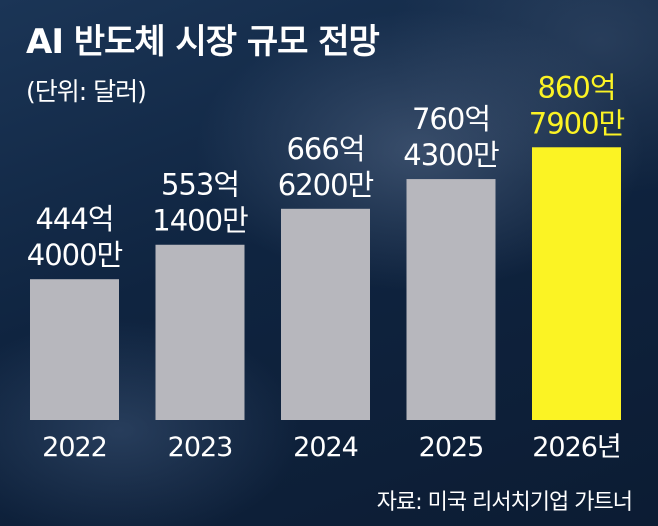 Image resolution: width=658 pixels, height=526 pixels. Describe the element at coordinates (504, 502) in the screenshot. I see `source-note: 자료: 미국 리서치기업 가트너` at that location.